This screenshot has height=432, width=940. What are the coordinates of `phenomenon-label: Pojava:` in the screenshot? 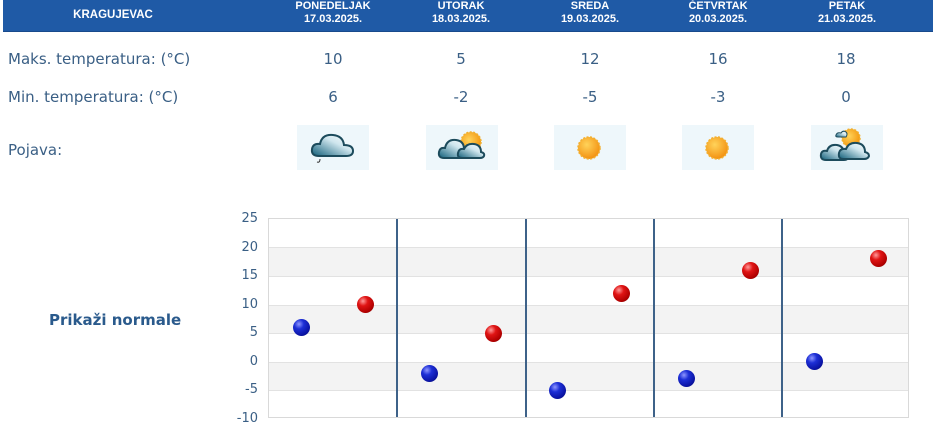 It's located at (35, 150).